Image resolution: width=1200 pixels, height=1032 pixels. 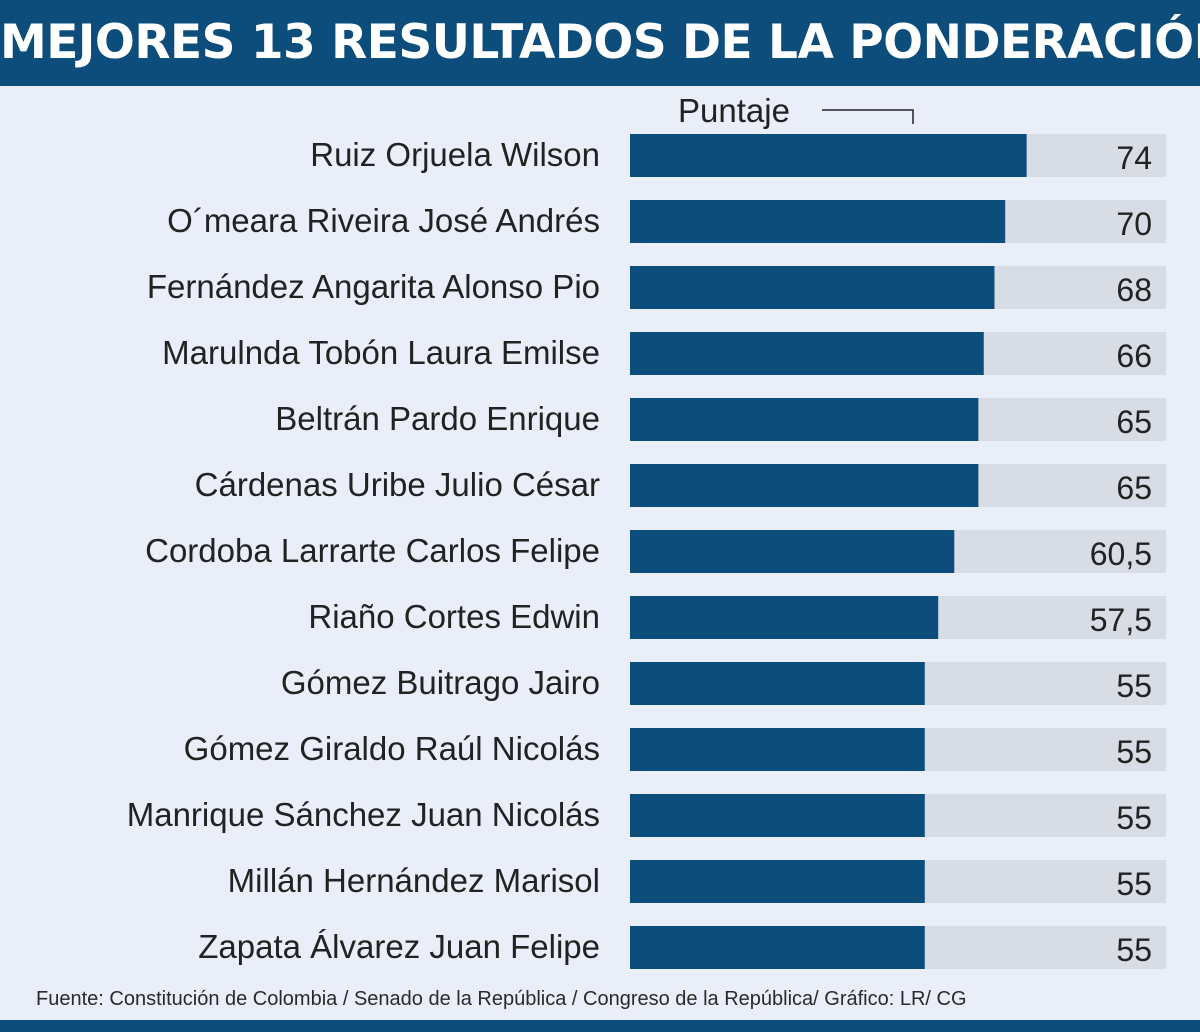 I want to click on bar-row: Ruiz Orjuela Wilson 74, so click(x=738, y=155).